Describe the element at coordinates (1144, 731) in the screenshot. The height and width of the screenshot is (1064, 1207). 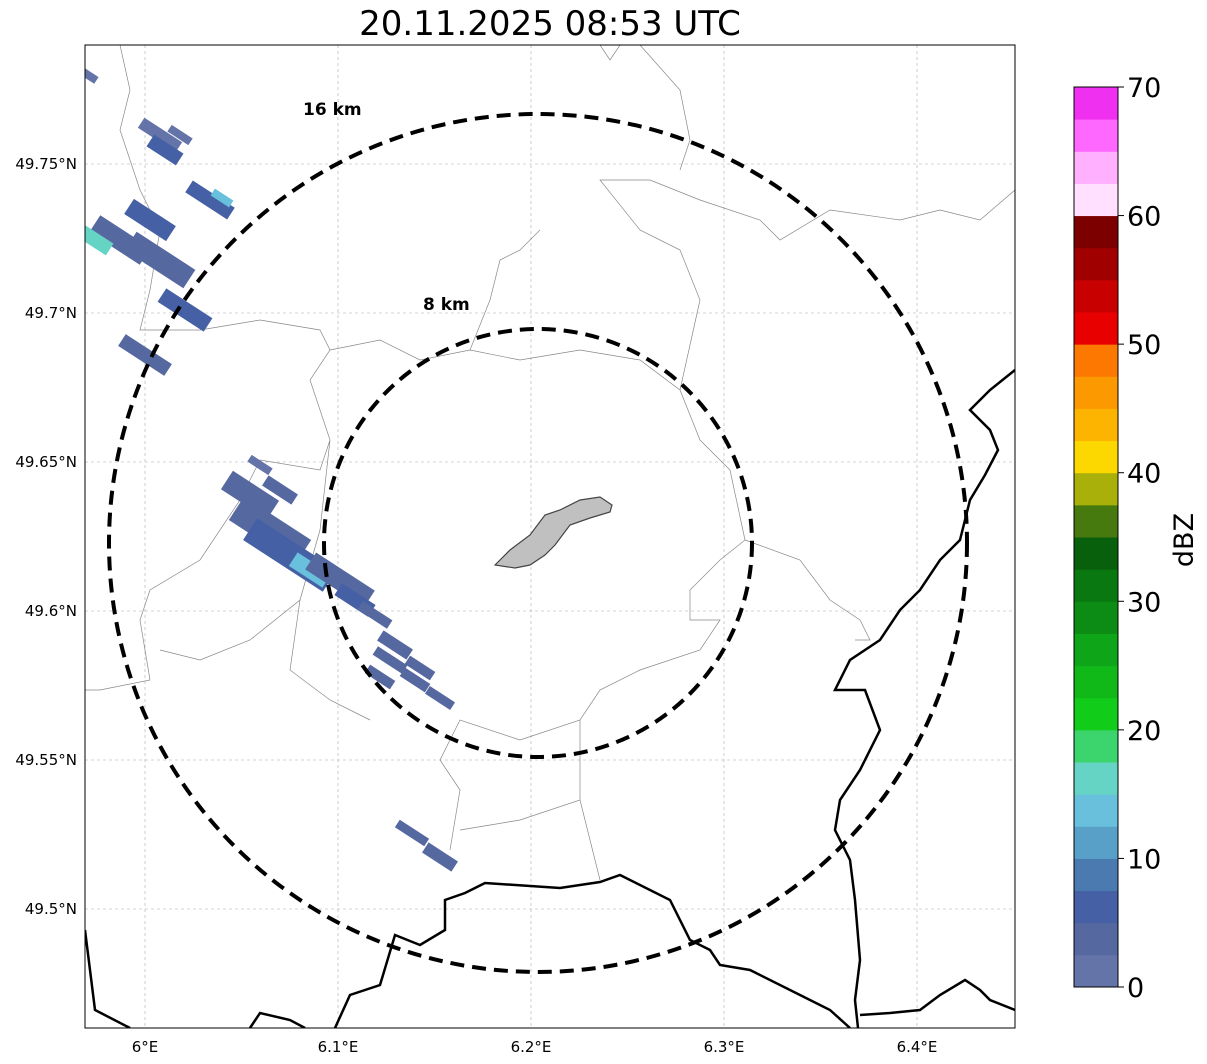
I see `colorbar-tick-label: 20` at that location.